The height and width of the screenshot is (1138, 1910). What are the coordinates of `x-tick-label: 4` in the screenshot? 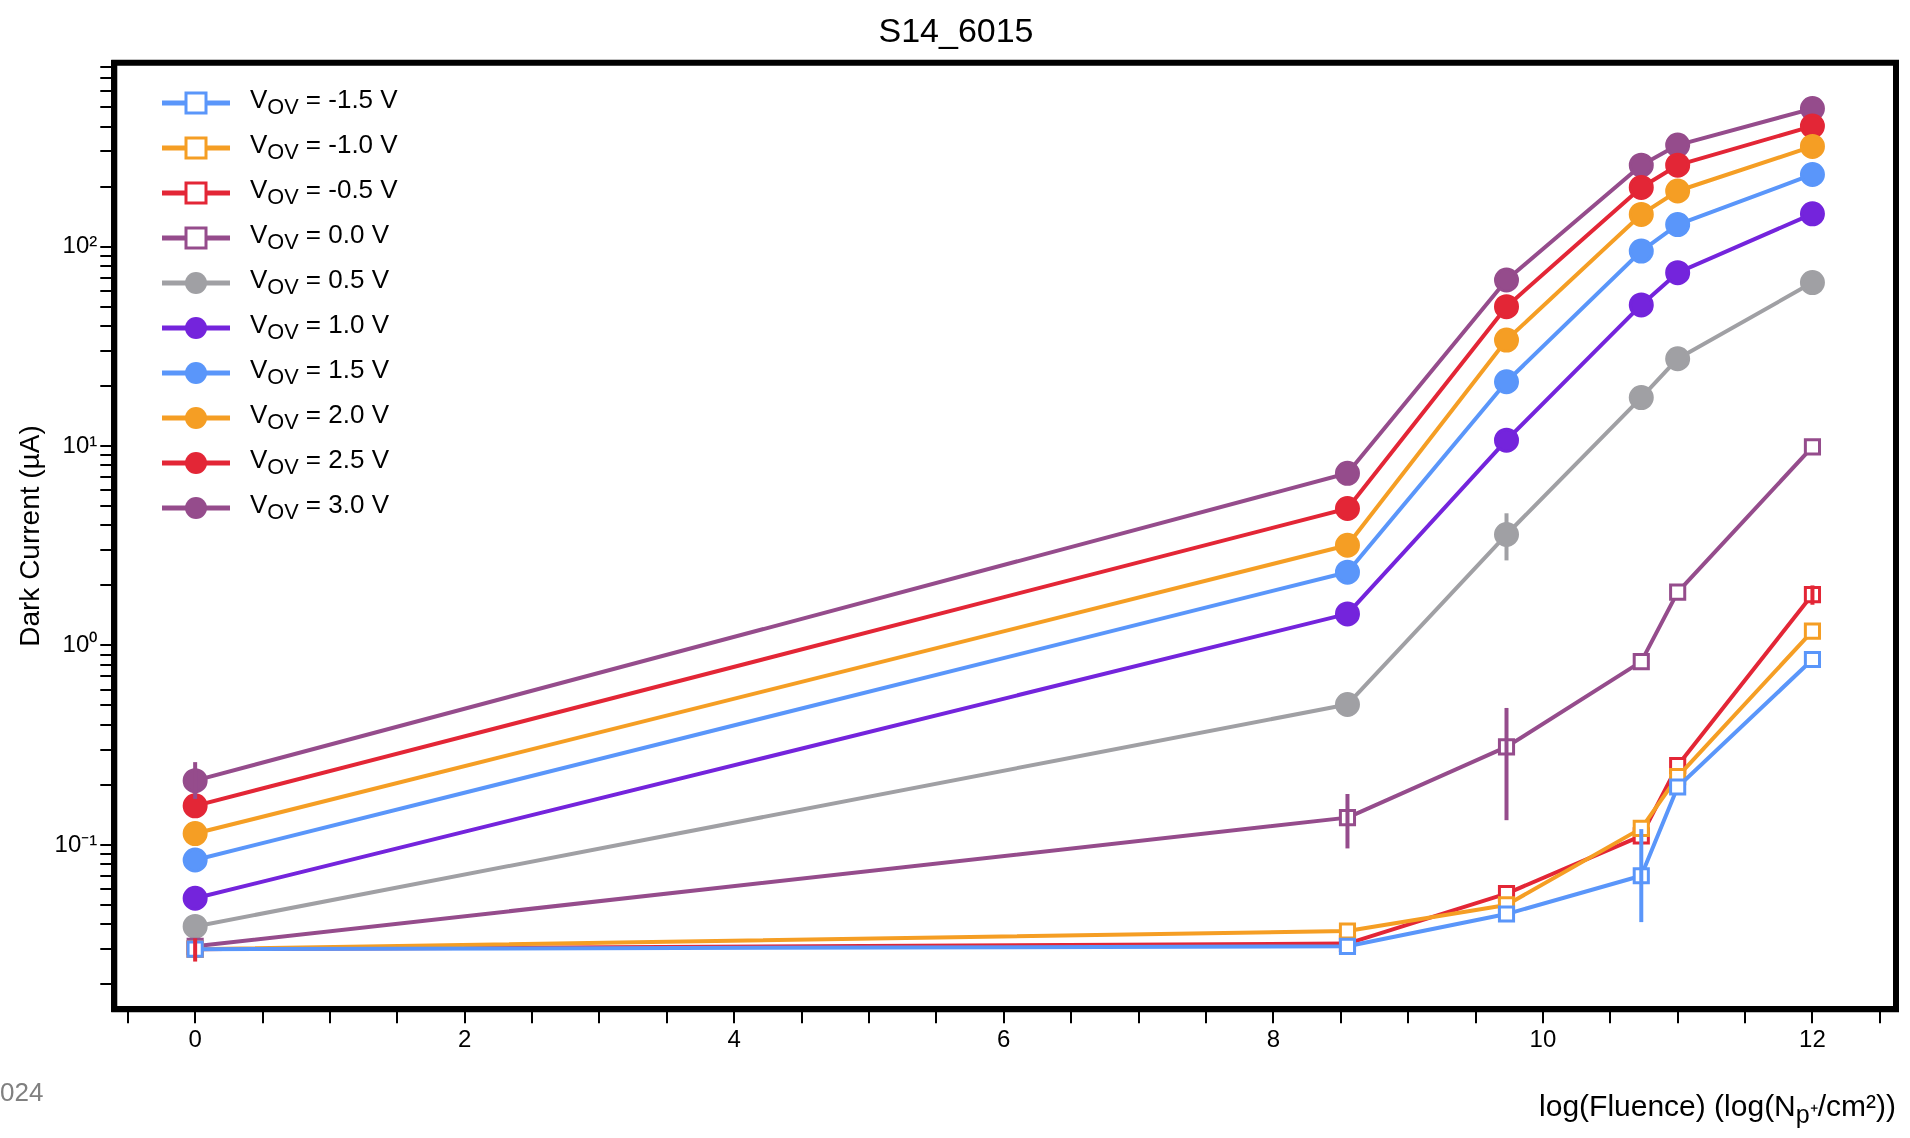 It's located at (734, 1039).